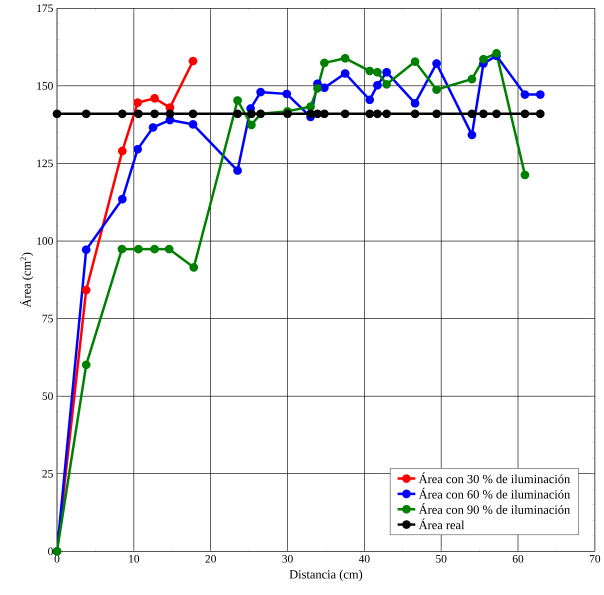 This screenshot has width=604, height=595. I want to click on legend-label: Área con 30 % de iluminación, so click(494, 478).